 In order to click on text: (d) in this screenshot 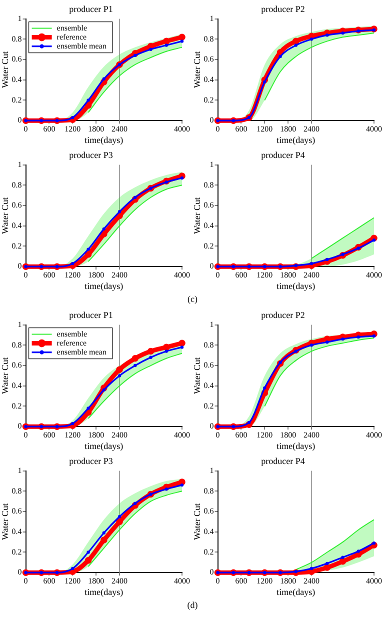, I will do `click(192, 605)`.